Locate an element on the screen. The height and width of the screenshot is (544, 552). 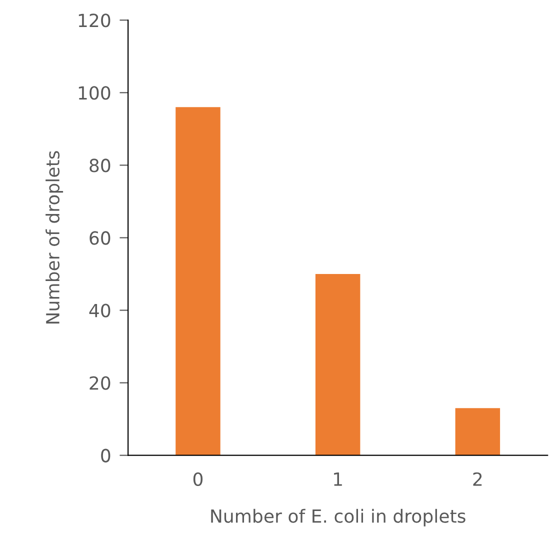
y-tick-label: 120 is located at coordinates (94, 21).